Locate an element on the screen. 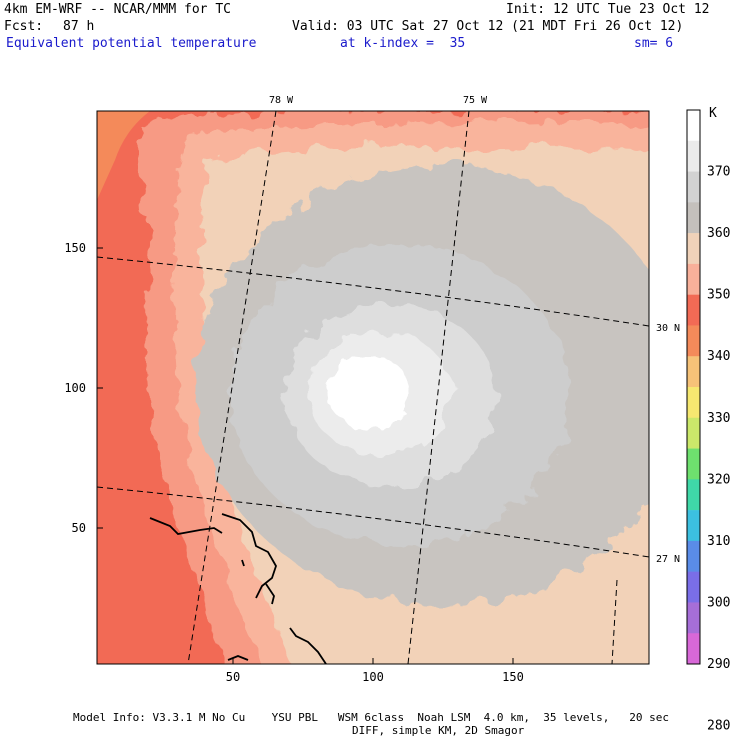 The image size is (740, 740). y-tick-100: 100 is located at coordinates (75, 388).